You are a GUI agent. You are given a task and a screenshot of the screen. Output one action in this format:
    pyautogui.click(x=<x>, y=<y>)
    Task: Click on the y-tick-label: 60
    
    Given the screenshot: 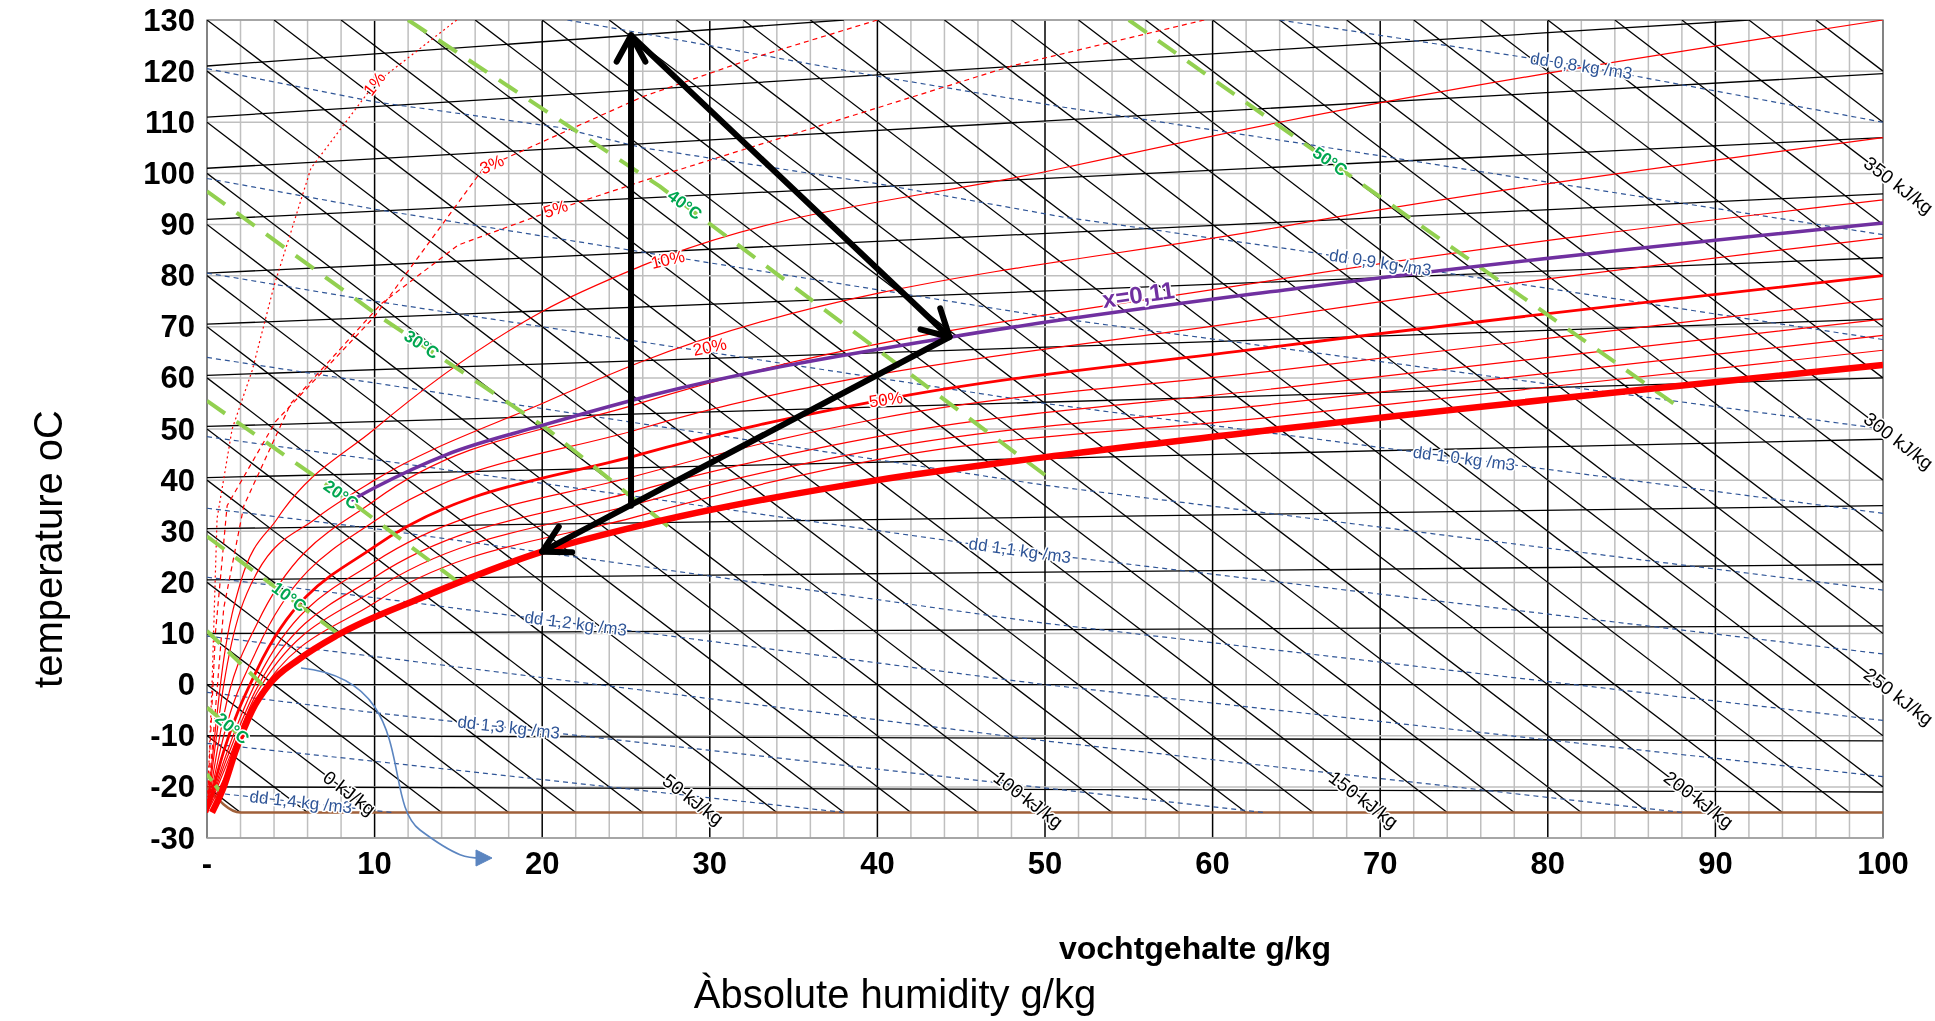 What is the action you would take?
    pyautogui.click(x=177, y=378)
    